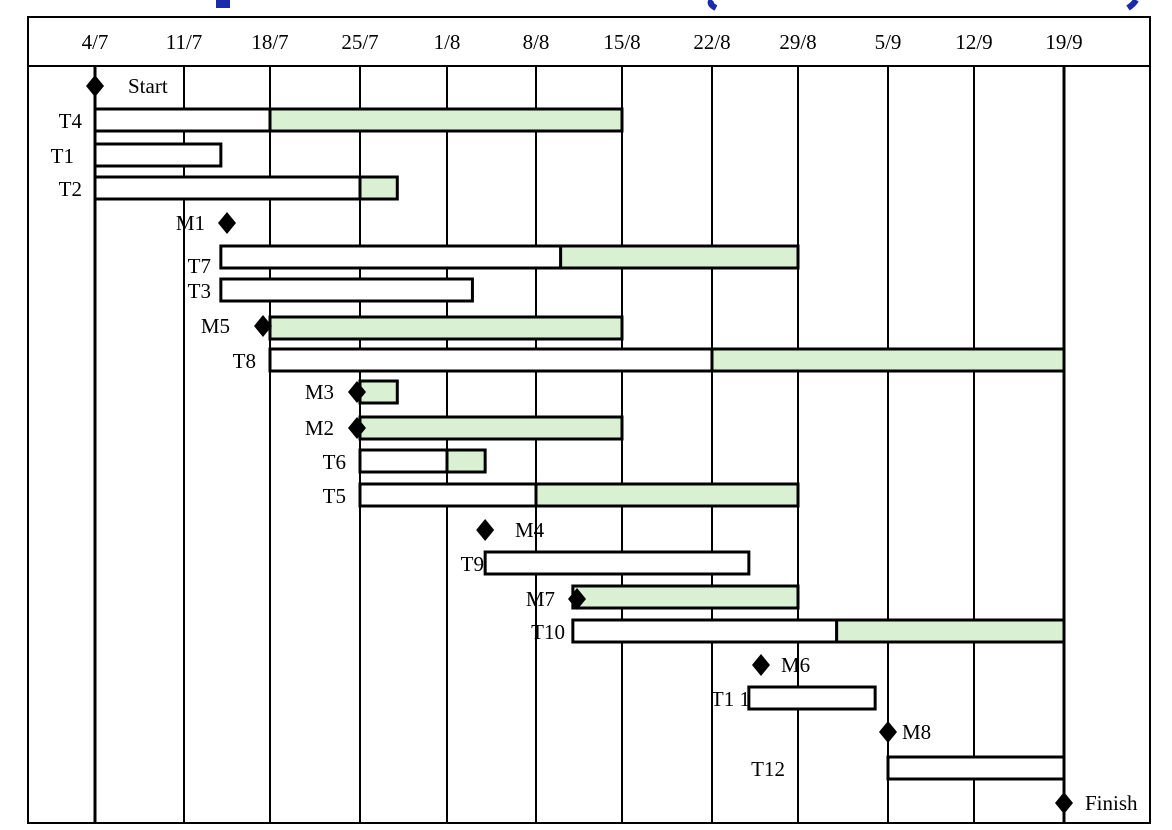  What do you see at coordinates (215, 326) in the screenshot?
I see `milestone-label: M5` at bounding box center [215, 326].